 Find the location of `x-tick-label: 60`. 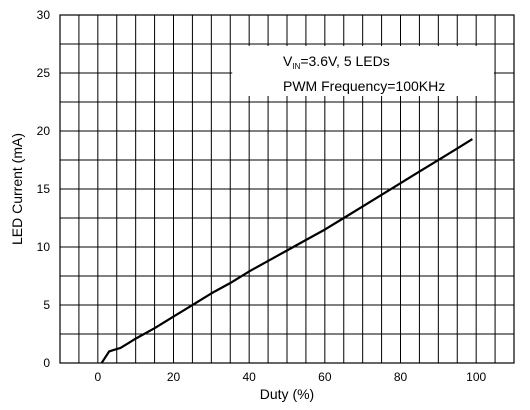

x-tick-label: 60 is located at coordinates (325, 377).